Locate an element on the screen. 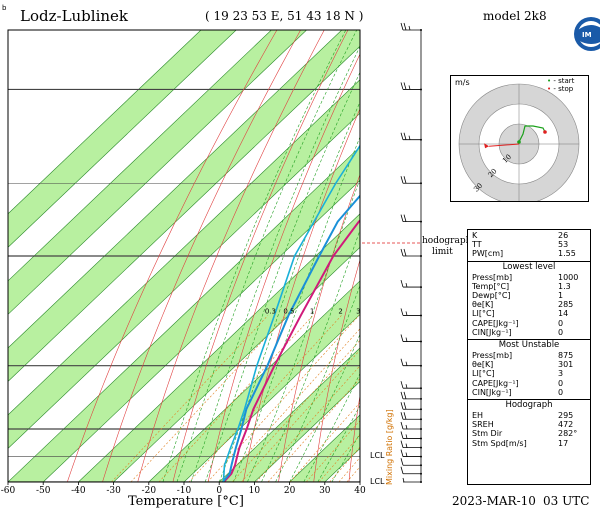 The width and height of the screenshot is (600, 516). index-key: CAPE[Jkg⁻¹] is located at coordinates (495, 383).